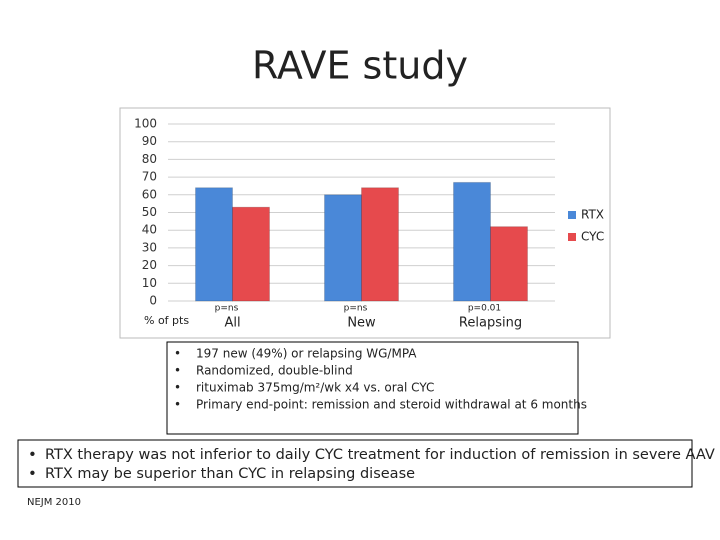  Describe the element at coordinates (315, 388) in the screenshot. I see `detail-line: rituximab 375mg/m²/wk x4 vs. oral CYC` at that location.